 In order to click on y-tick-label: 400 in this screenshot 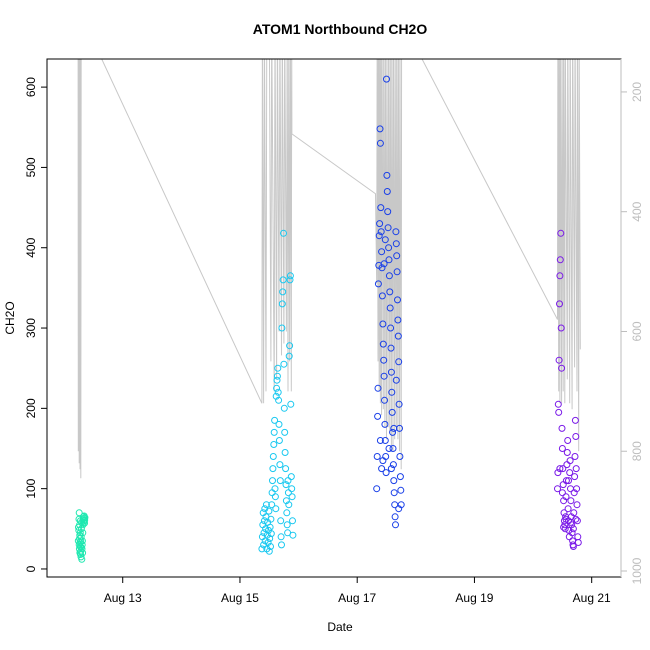, I will do `click(31, 247)`.